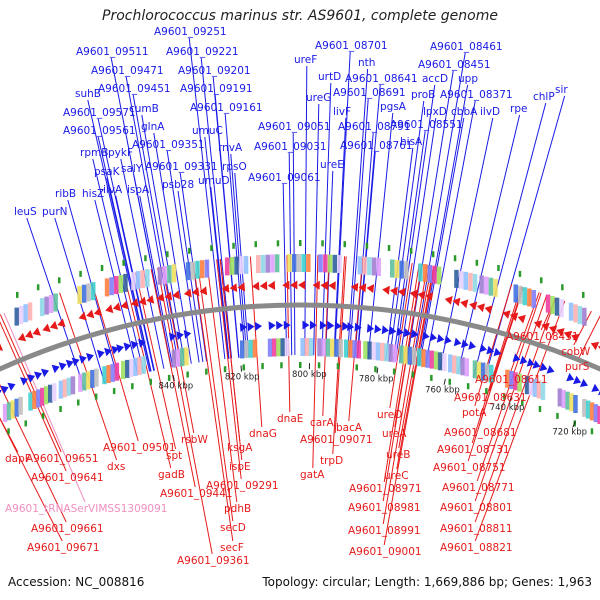  Describe the element at coordinates (63, 548) in the screenshot. I see `gene-label: A9601_09671` at that location.